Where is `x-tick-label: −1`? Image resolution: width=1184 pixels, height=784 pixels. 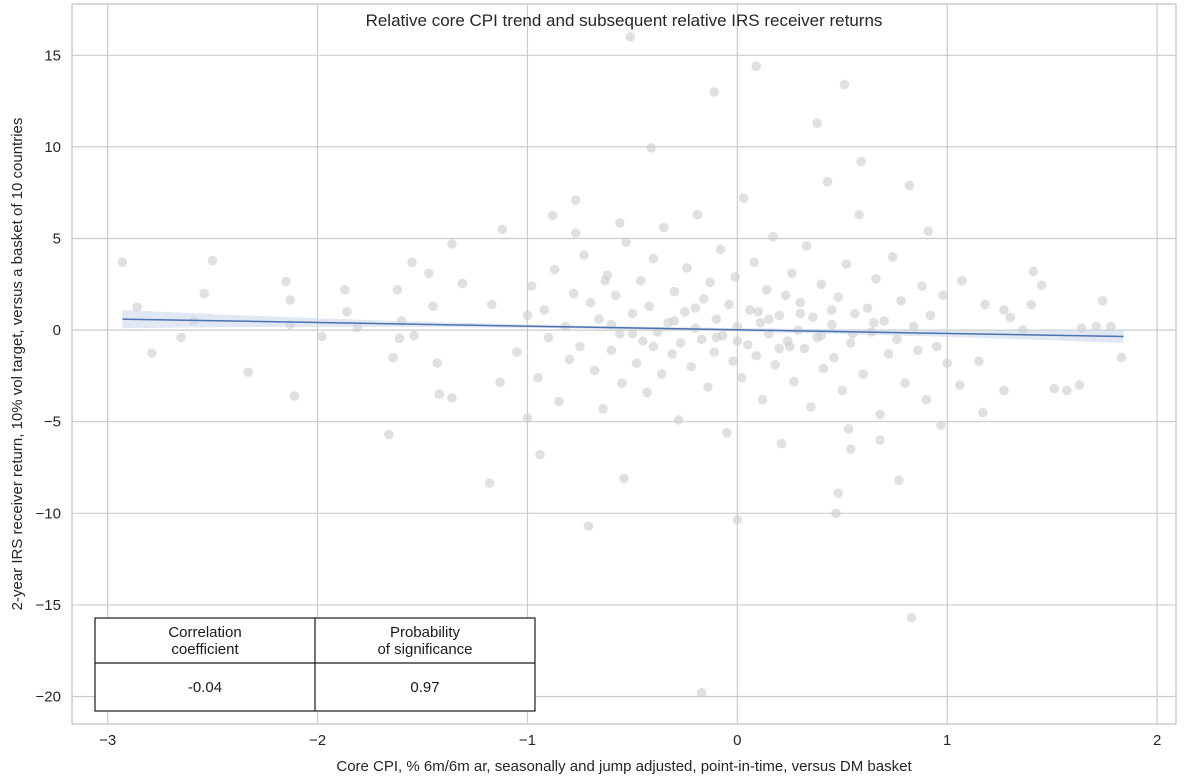
x-tick-label: −1 is located at coordinates (527, 740).